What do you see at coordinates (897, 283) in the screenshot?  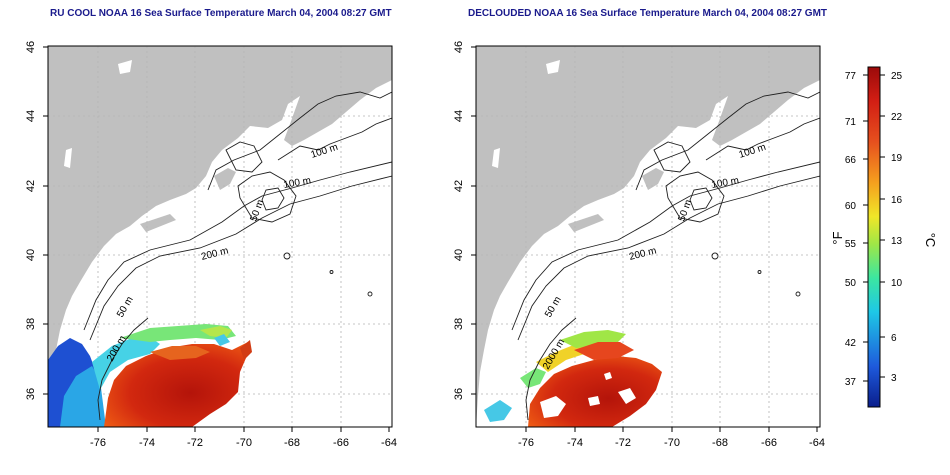 I see `c-tick-label: 10` at bounding box center [897, 283].